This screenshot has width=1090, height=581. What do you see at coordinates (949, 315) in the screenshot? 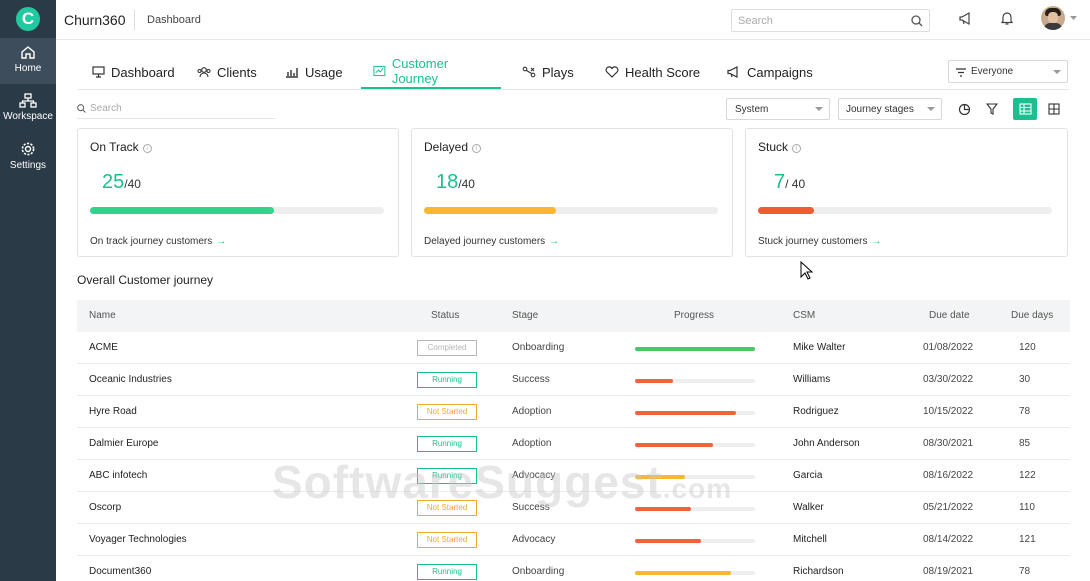
I see `header-due-date: Due date` at bounding box center [949, 315].